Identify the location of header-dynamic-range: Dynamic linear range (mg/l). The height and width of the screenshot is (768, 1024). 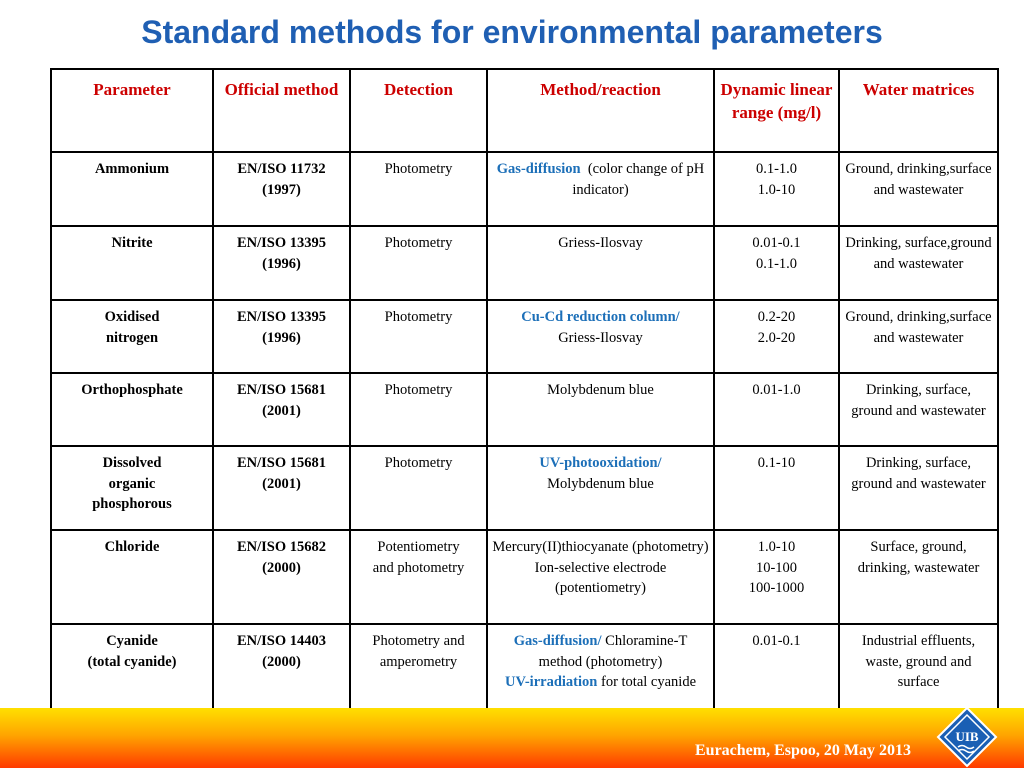
(776, 110).